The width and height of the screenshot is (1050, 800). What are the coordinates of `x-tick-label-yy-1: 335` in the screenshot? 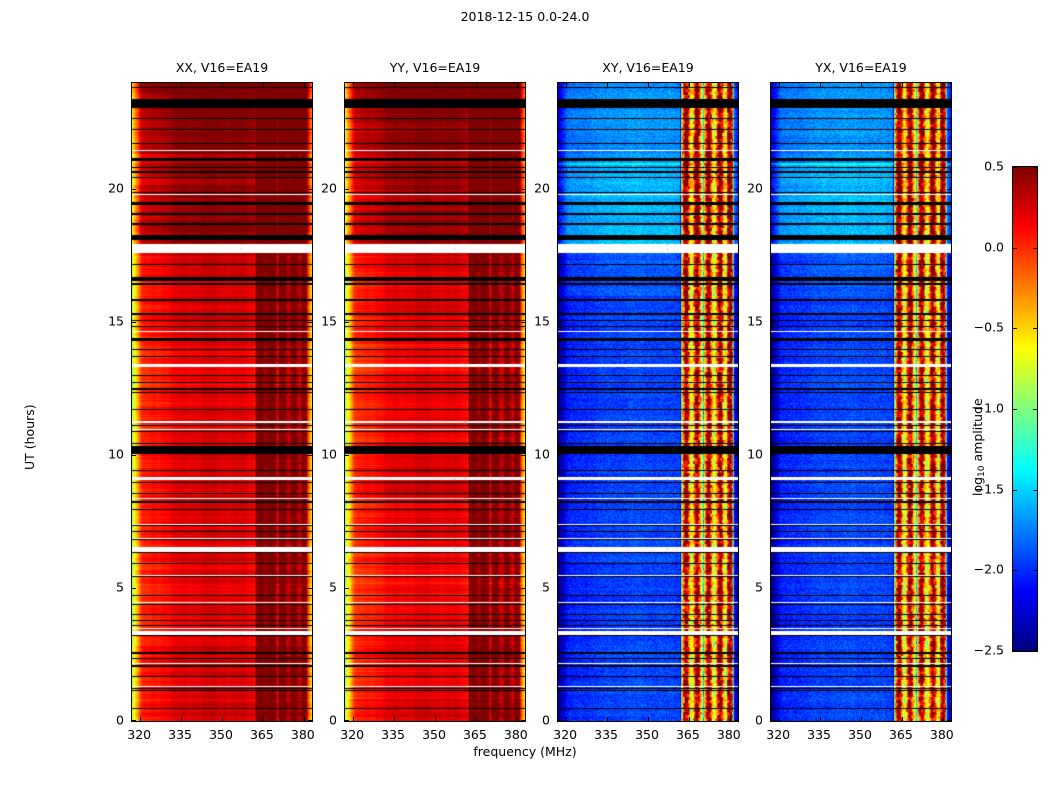 It's located at (393, 734).